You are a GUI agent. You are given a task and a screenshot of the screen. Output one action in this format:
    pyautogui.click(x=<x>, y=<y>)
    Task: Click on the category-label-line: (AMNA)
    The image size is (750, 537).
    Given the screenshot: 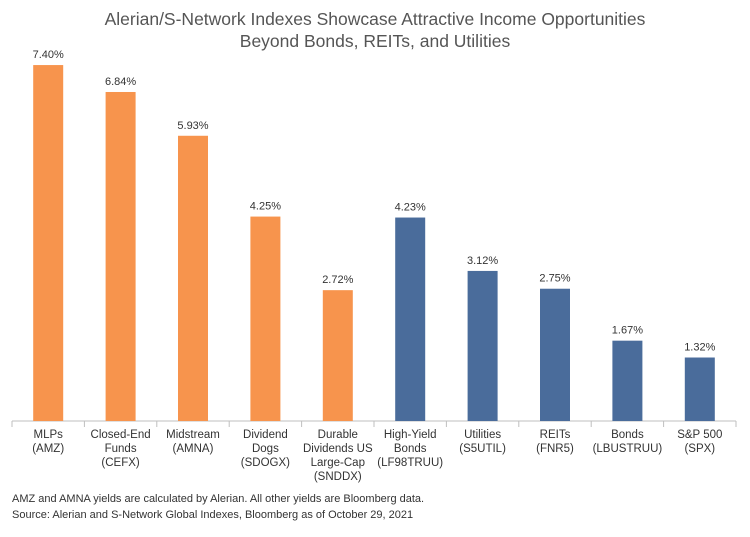 What is the action you would take?
    pyautogui.click(x=193, y=449)
    